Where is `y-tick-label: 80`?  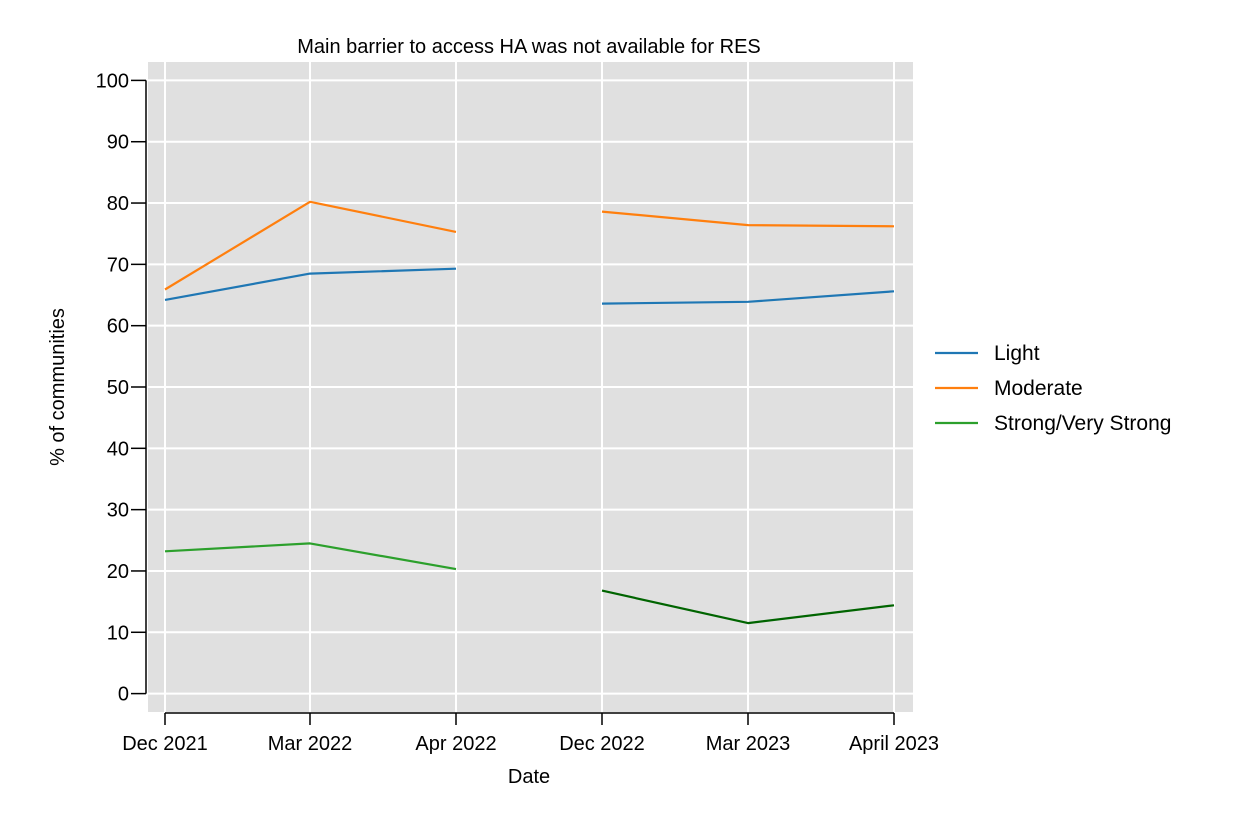
y-tick-label: 80 is located at coordinates (118, 204).